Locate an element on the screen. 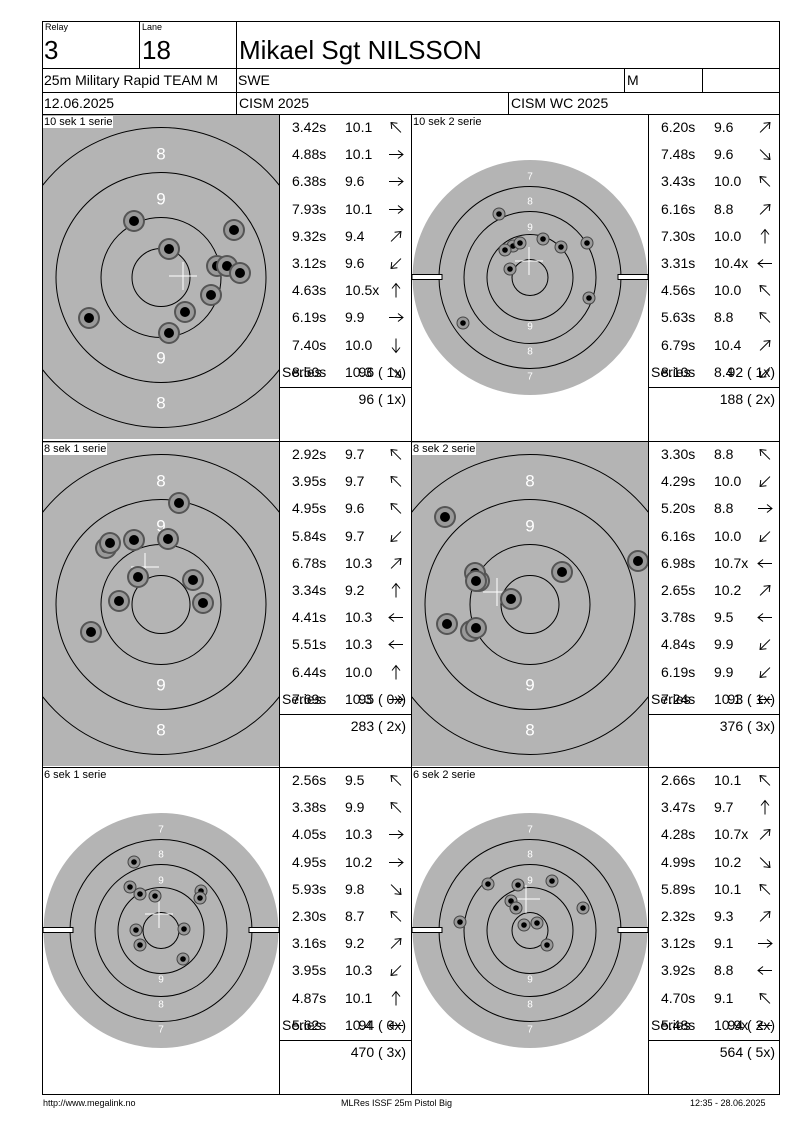 The width and height of the screenshot is (800, 1130). shot-score: 9.8 is located at coordinates (355, 888).